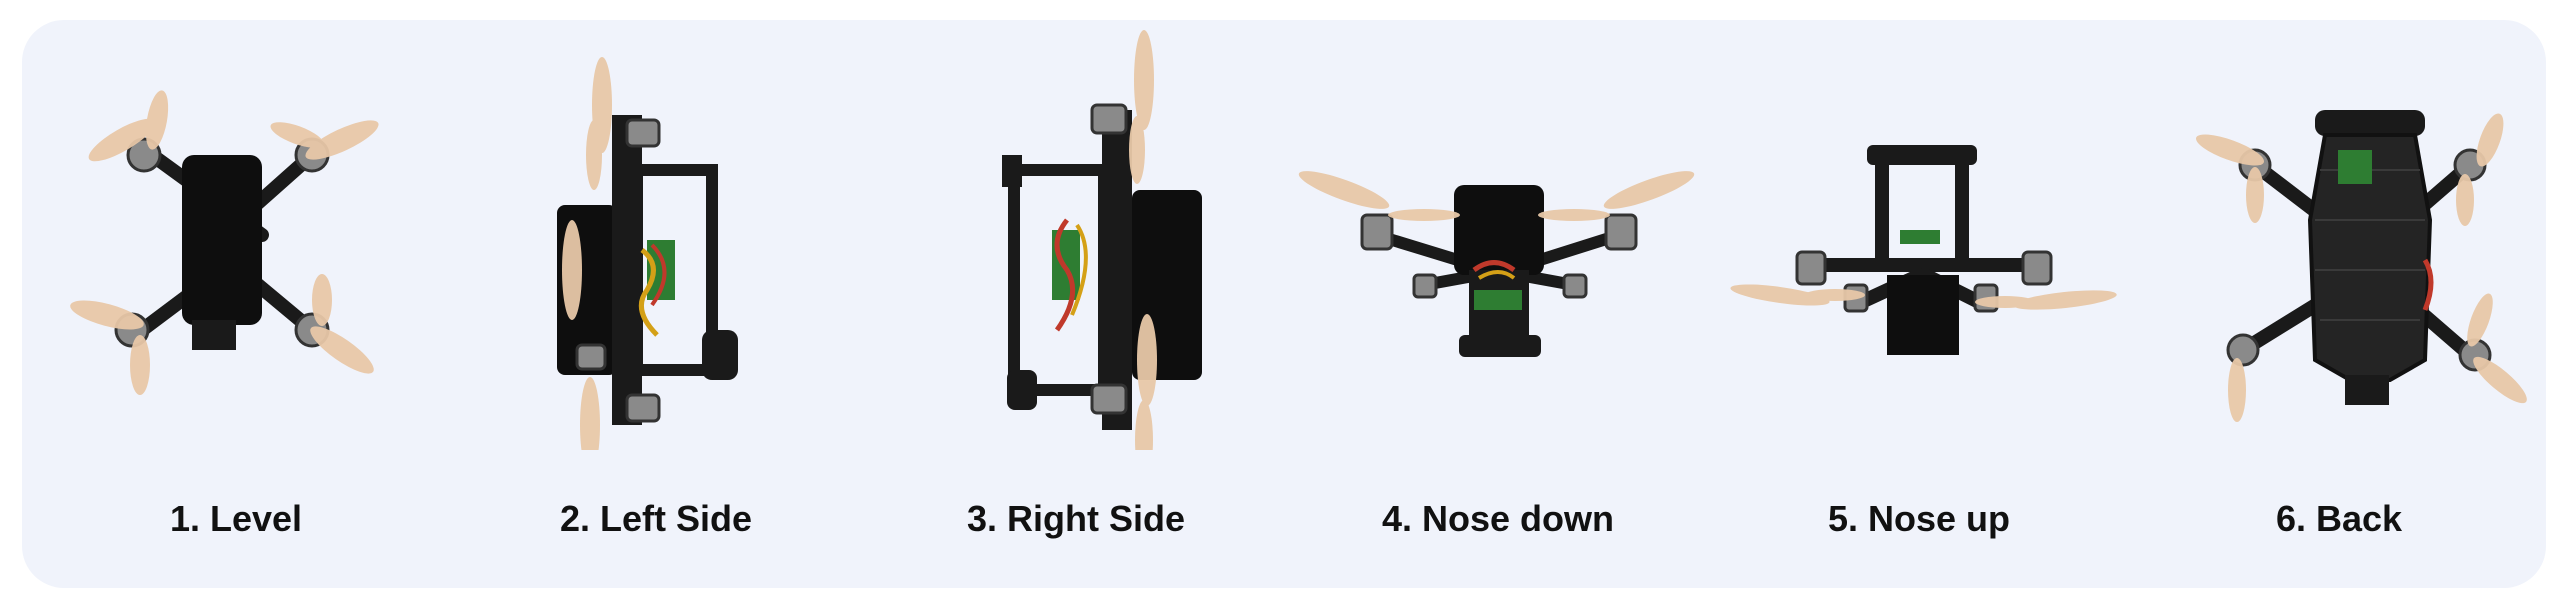 This screenshot has height=607, width=2568. Describe the element at coordinates (1496, 264) in the screenshot. I see `drone-nose-down-view-icon` at that location.